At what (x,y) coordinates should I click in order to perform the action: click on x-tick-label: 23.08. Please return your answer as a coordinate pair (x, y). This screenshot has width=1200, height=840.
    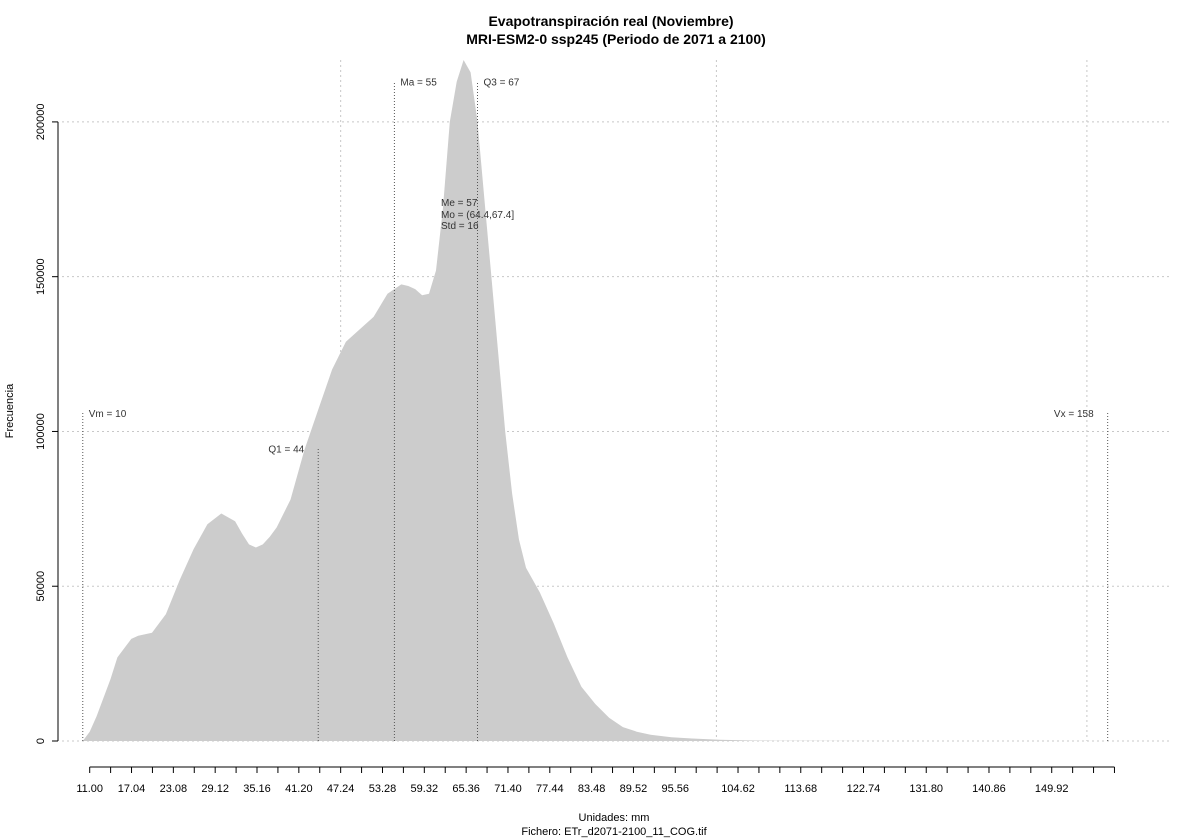
    Looking at the image, I should click on (174, 789).